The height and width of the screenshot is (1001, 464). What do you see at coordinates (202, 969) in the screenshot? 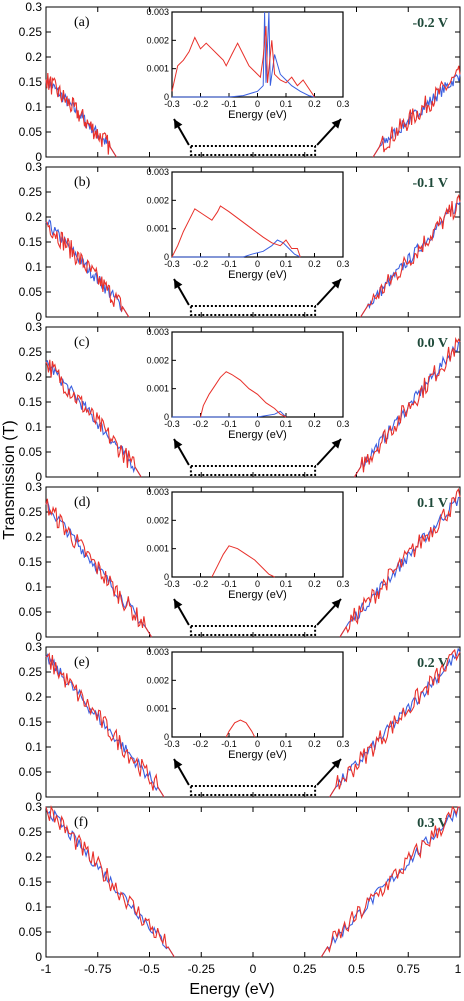
I see `x-tick-label: -0.25` at bounding box center [202, 969].